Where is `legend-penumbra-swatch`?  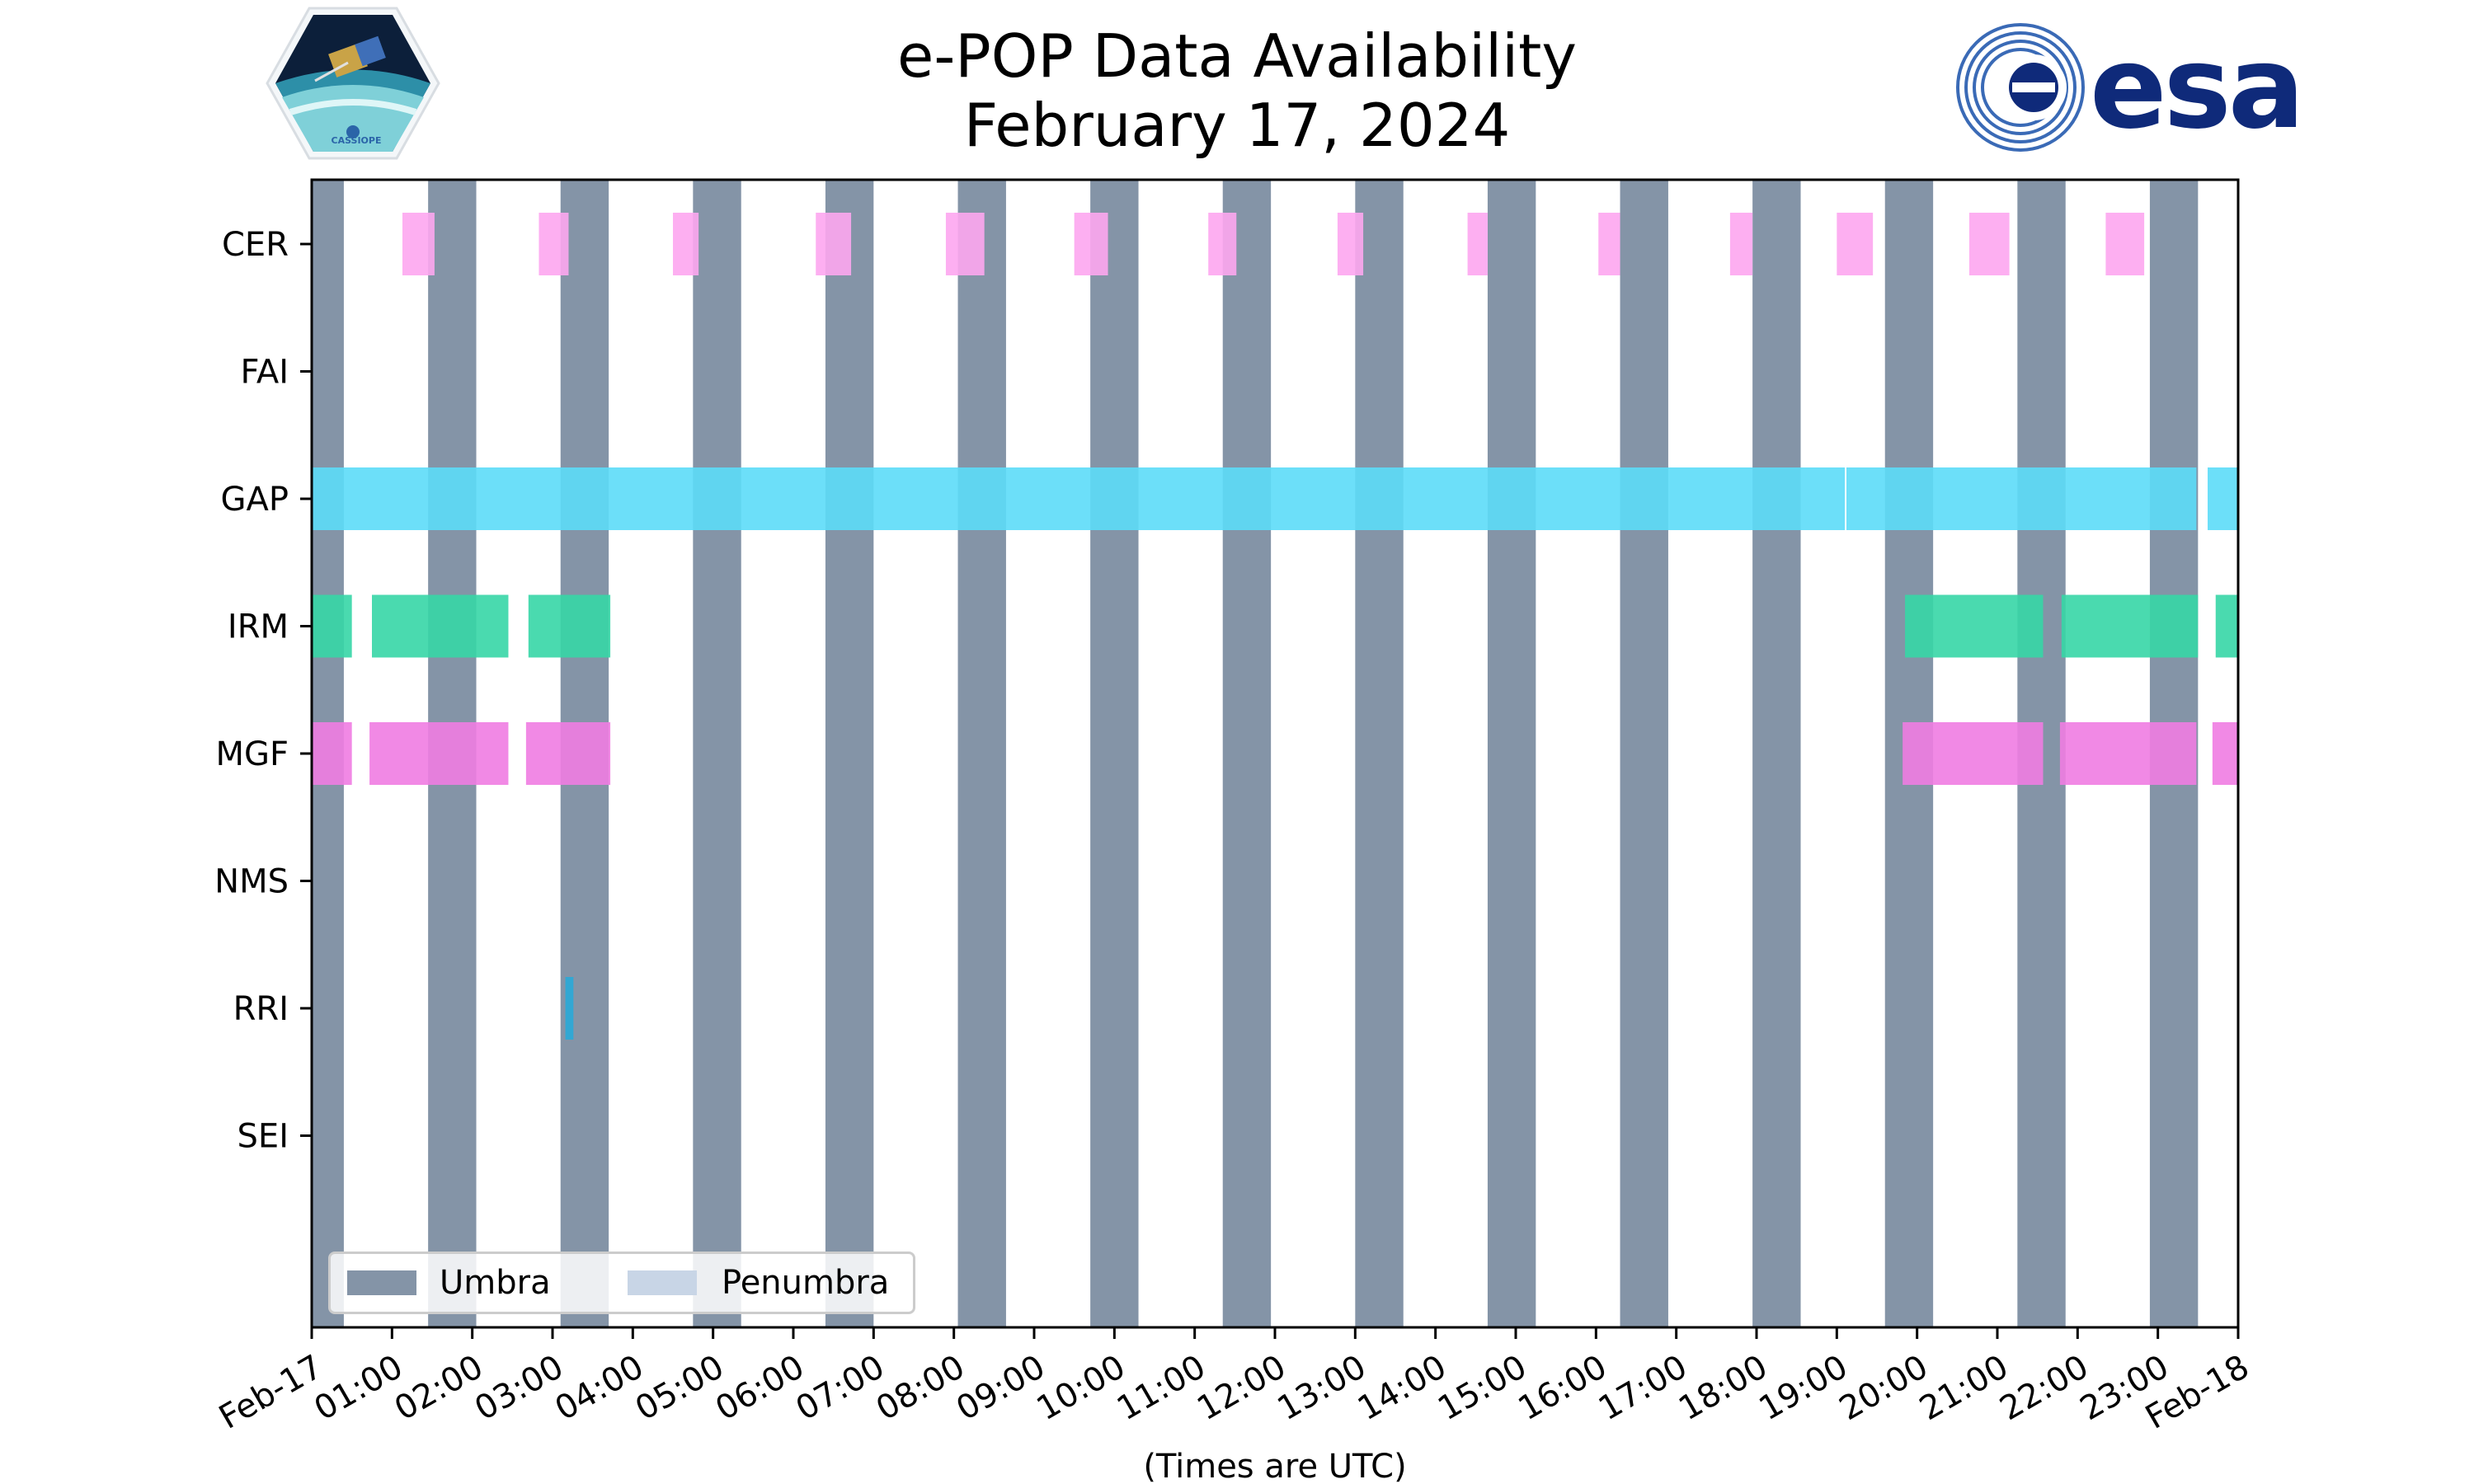
legend-penumbra-swatch is located at coordinates (662, 1282).